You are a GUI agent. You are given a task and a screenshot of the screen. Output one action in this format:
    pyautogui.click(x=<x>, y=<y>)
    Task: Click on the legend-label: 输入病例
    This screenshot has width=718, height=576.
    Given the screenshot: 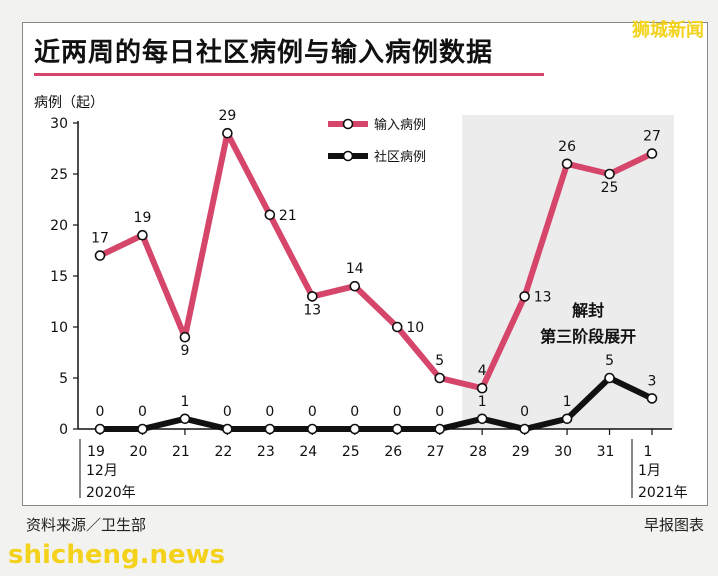 What is the action you would take?
    pyautogui.click(x=400, y=125)
    